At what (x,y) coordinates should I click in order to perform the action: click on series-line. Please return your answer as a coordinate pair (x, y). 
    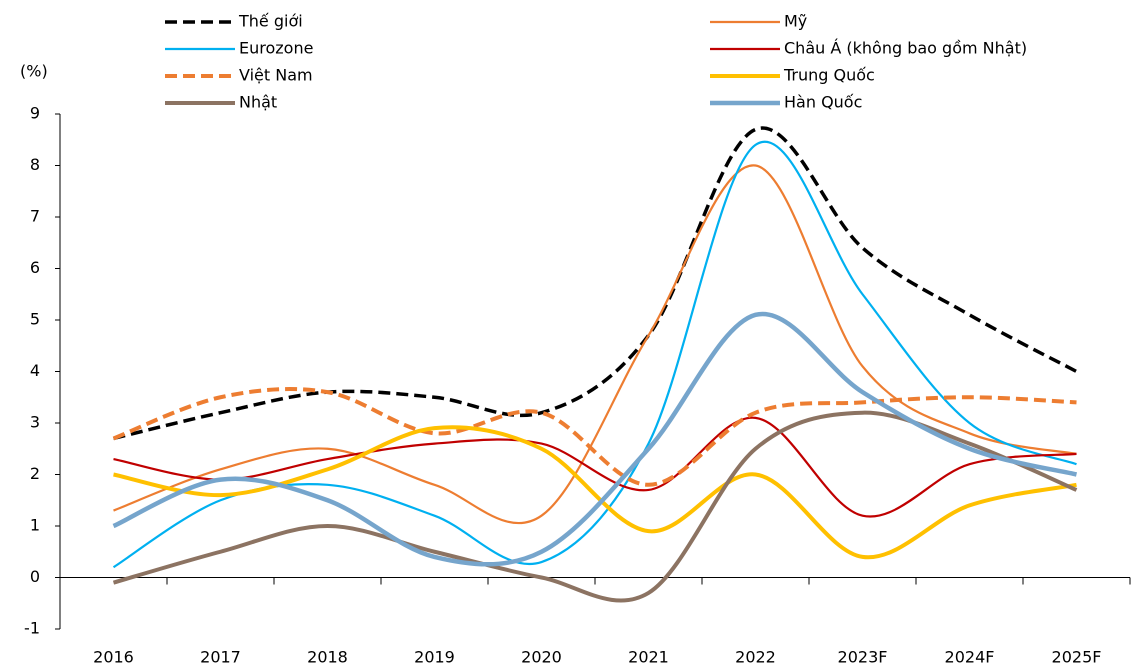
    Looking at the image, I should click on (594, 437).